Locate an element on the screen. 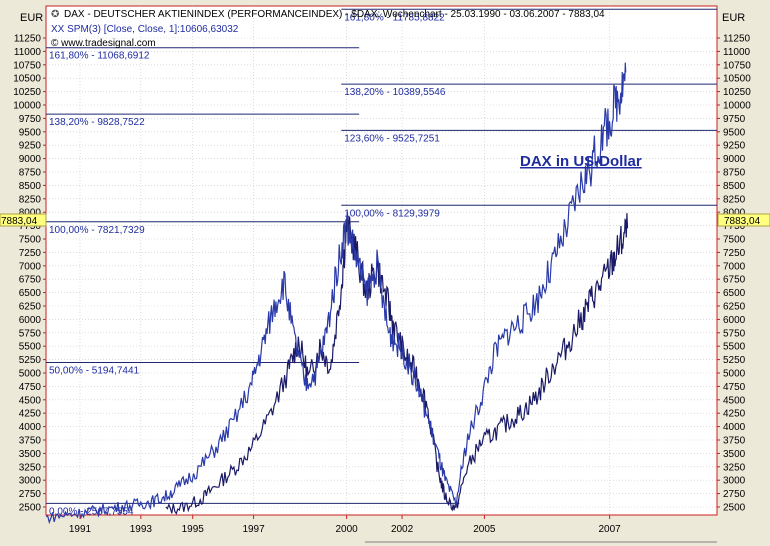 The width and height of the screenshot is (770, 546). y-tick-label-left: 3000 is located at coordinates (30, 481).